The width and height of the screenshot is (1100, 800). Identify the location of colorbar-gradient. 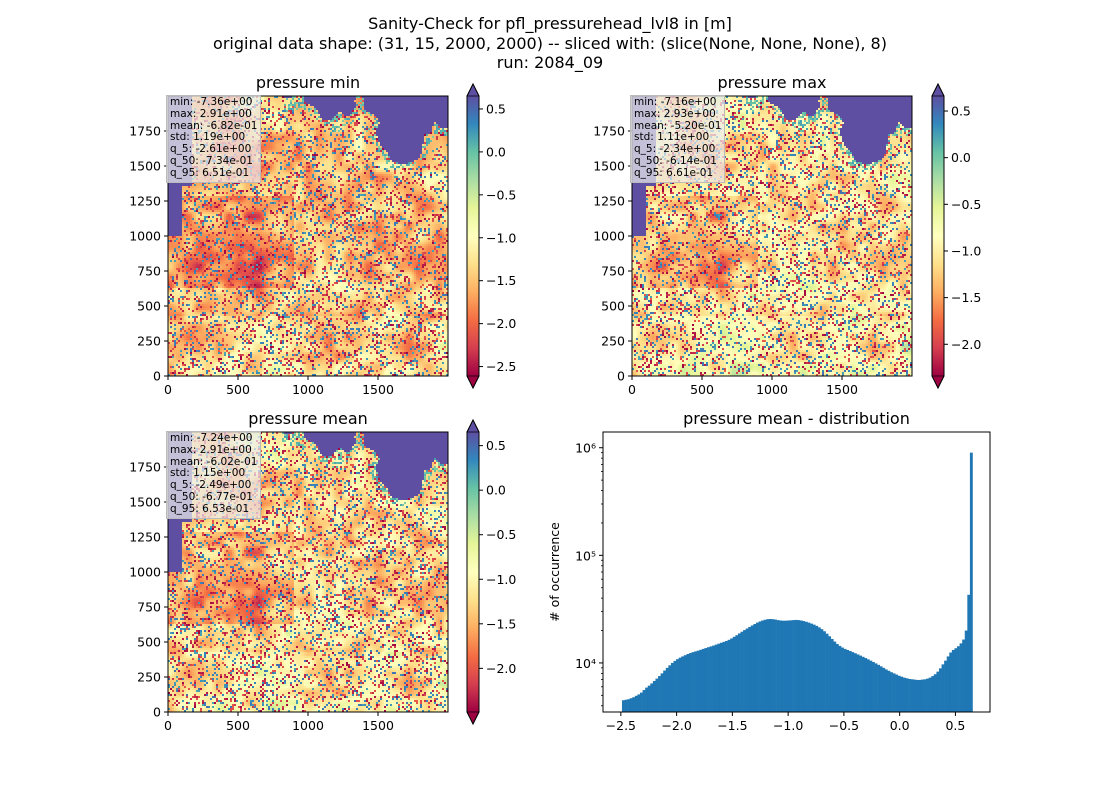
(938, 236).